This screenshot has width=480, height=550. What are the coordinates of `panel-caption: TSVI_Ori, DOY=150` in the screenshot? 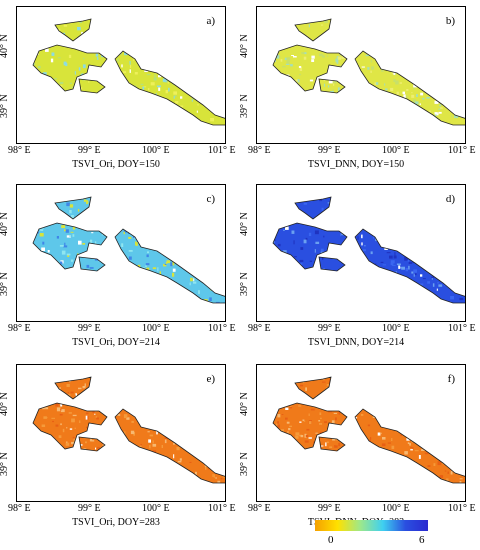 It's located at (116, 164).